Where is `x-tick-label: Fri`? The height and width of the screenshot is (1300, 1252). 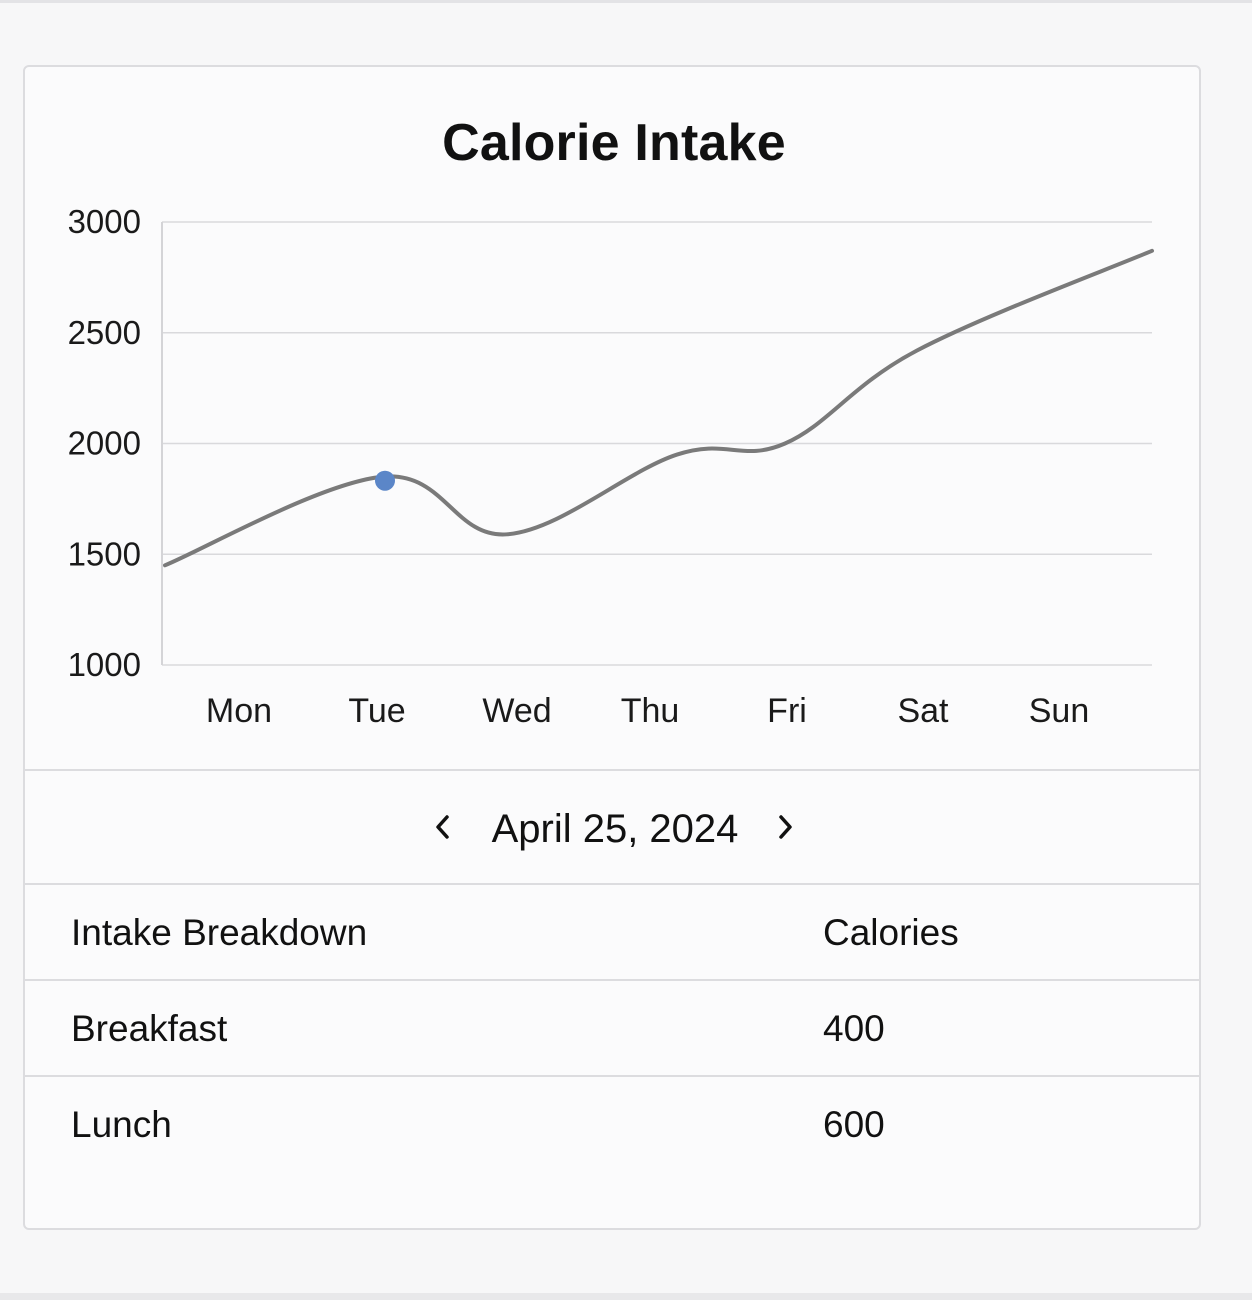 x-tick-label: Fri is located at coordinates (787, 711).